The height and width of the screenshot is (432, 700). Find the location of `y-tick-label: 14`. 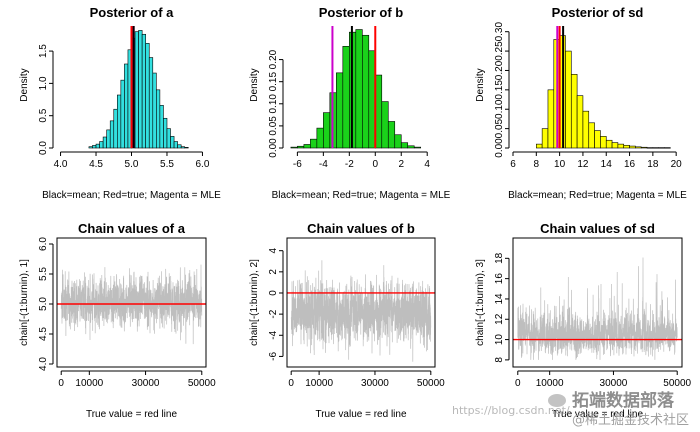

y-tick-label: 14 is located at coordinates (499, 299).